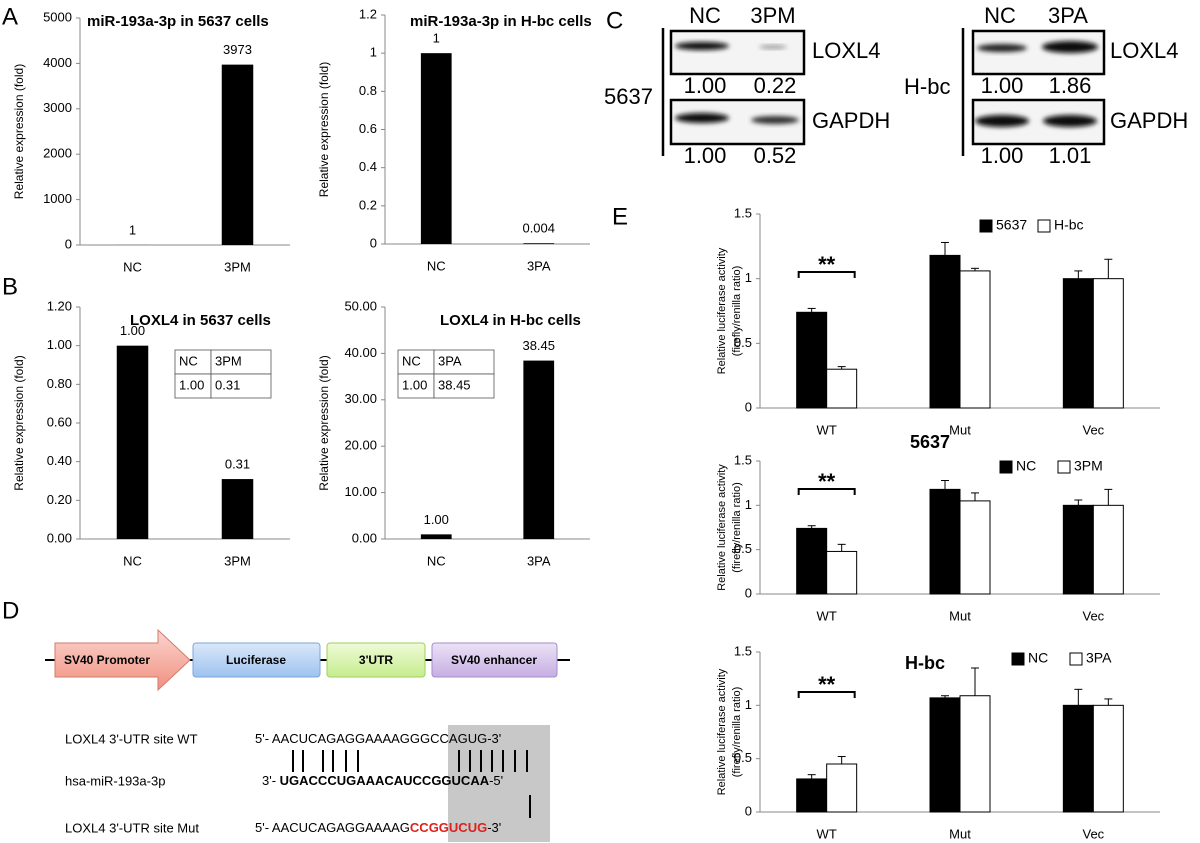  I want to click on y-tick-label: 0.8, so click(368, 90).